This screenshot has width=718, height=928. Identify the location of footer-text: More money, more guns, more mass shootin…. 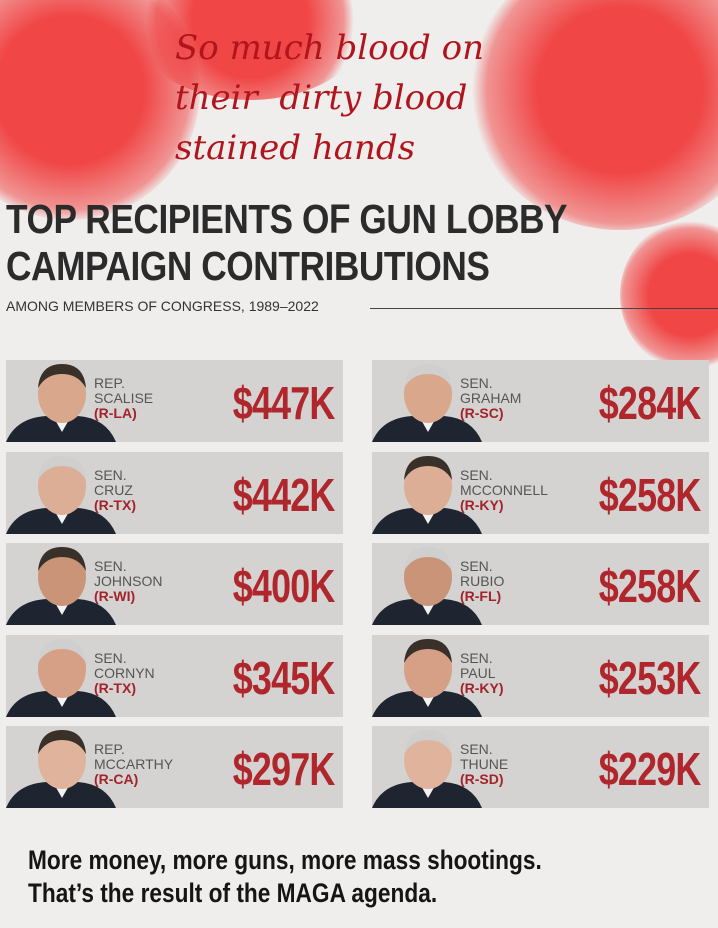
(285, 860).